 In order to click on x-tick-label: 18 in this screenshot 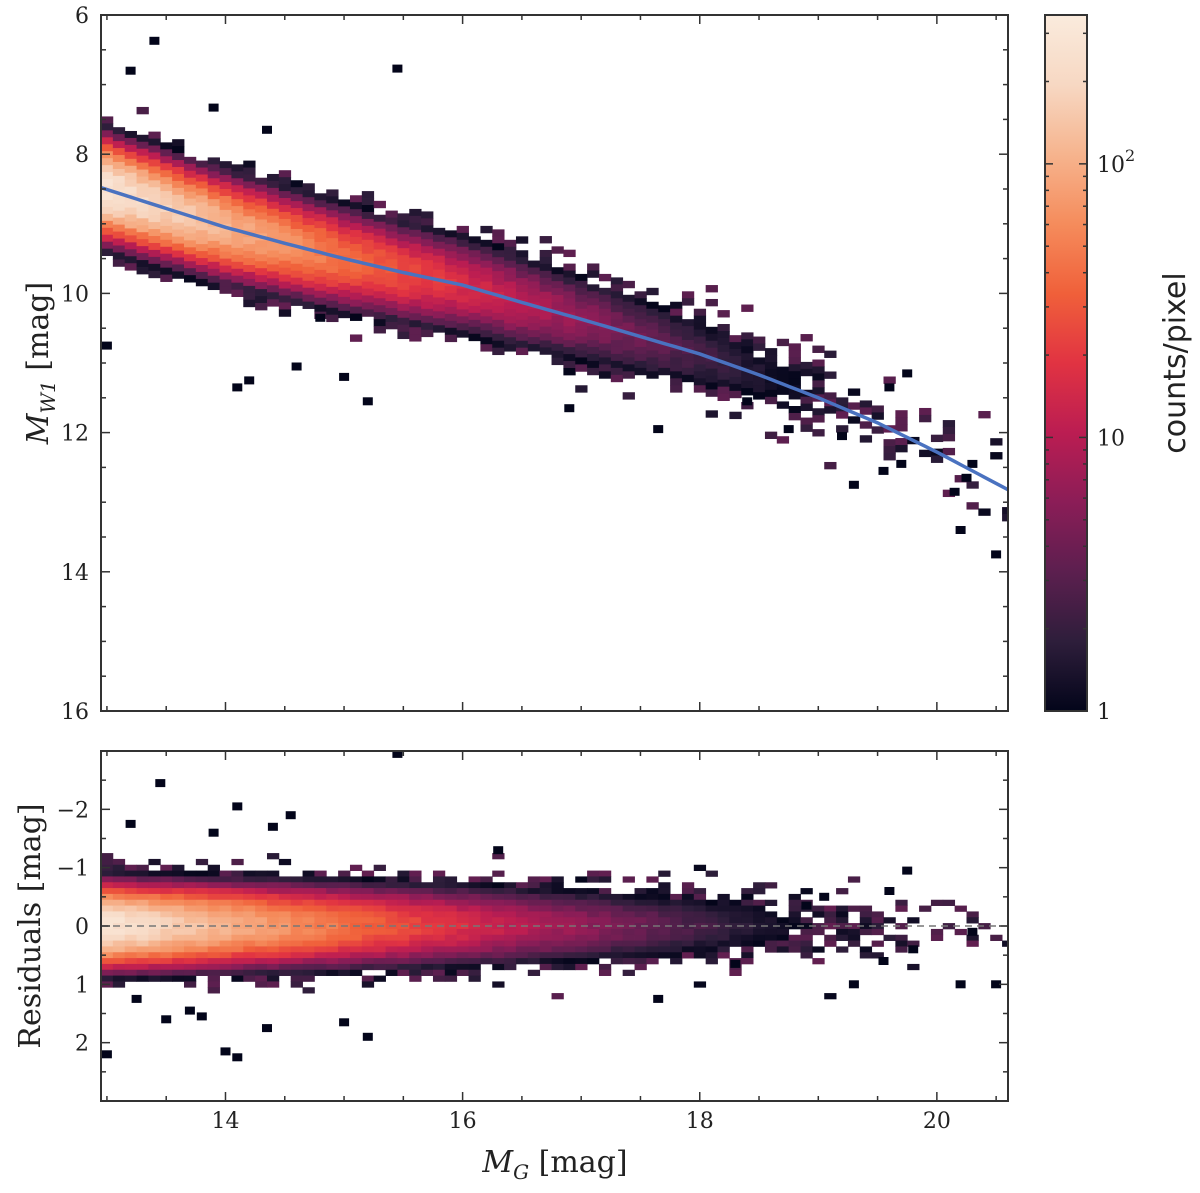, I will do `click(700, 1121)`.